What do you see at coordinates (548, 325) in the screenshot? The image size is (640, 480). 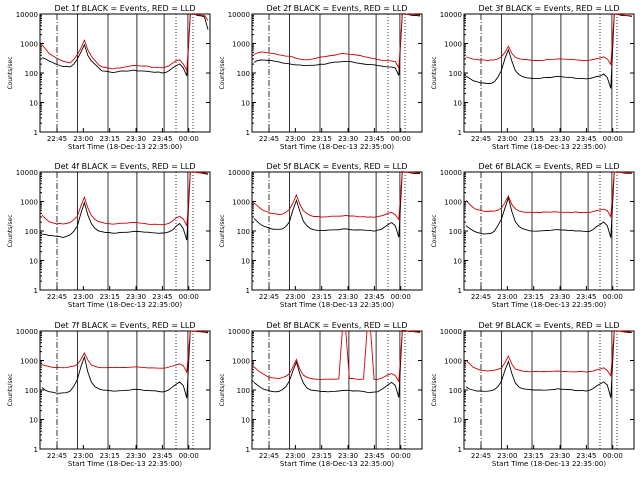 I see `panel-title: Det 9f BLACK = Events, RED = LLD` at bounding box center [548, 325].